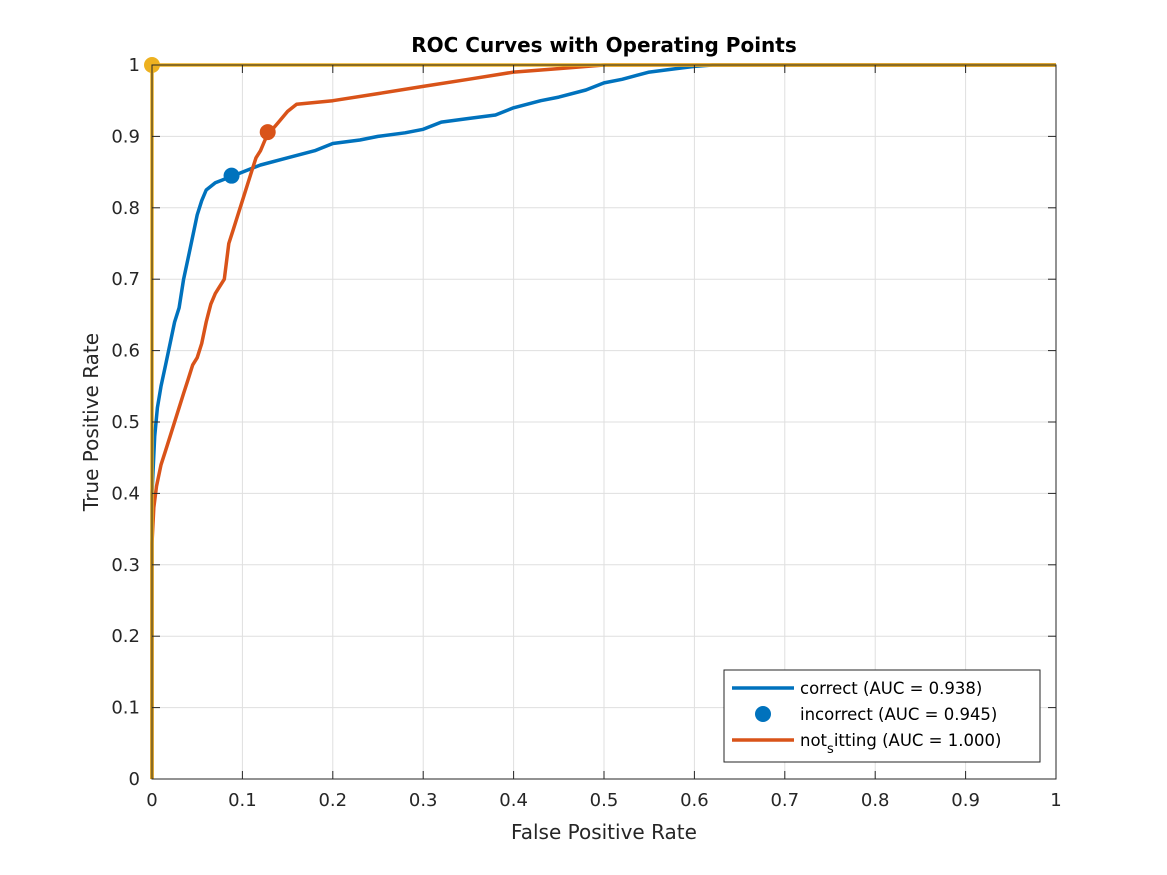 This screenshot has width=1167, height=875. What do you see at coordinates (125, 351) in the screenshot?
I see `y-tick-label: 0.6` at bounding box center [125, 351].